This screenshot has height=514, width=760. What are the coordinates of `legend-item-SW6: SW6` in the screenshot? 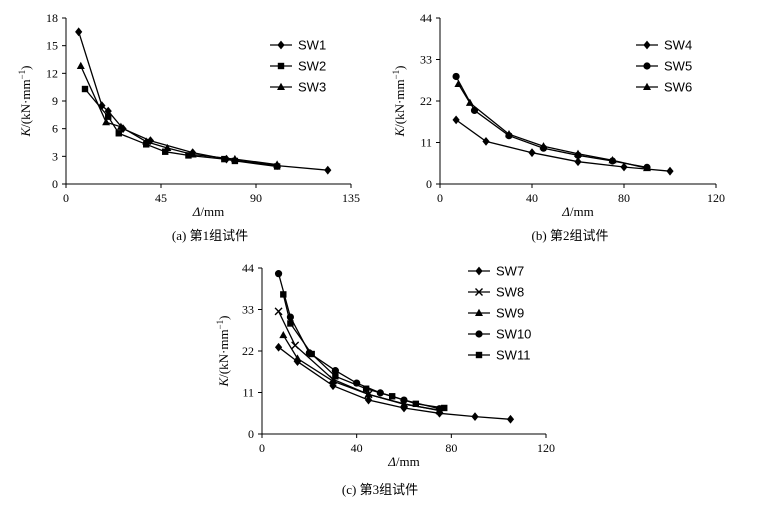 It's located at (664, 87).